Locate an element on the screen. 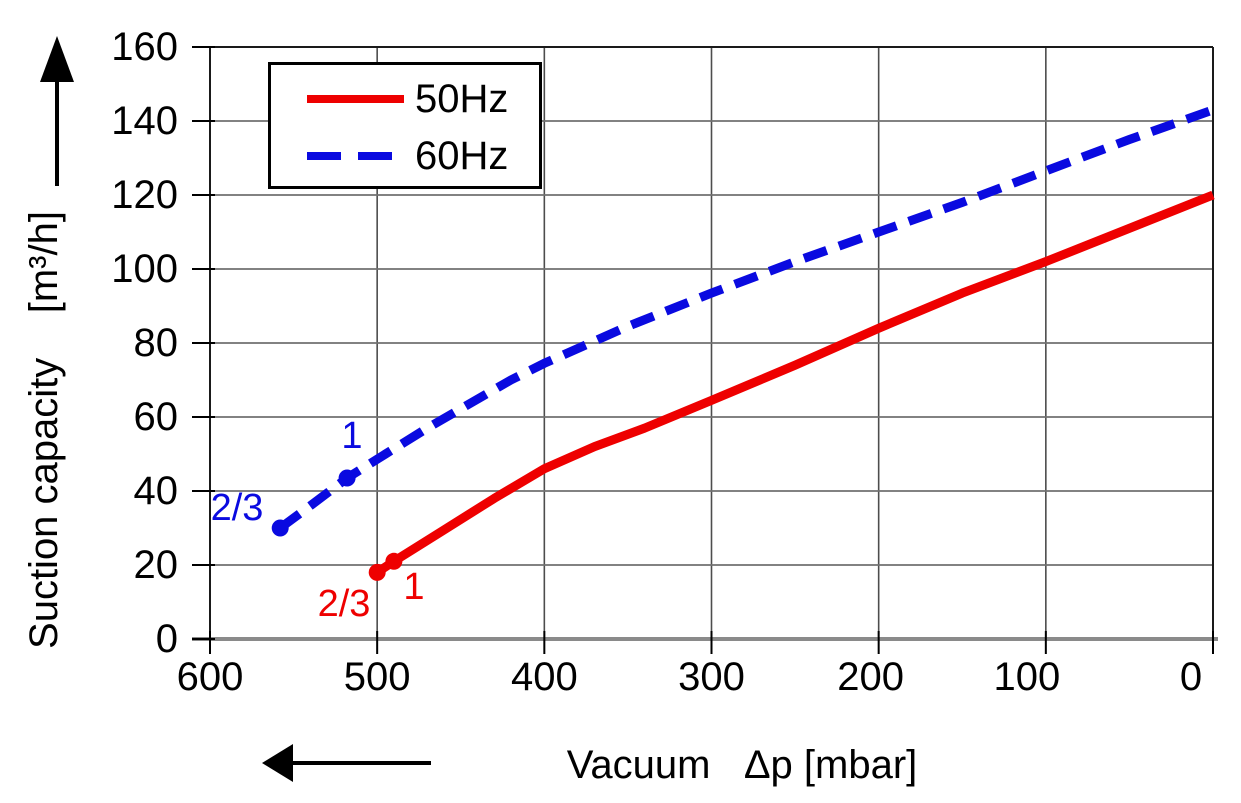 Image resolution: width=1241 pixels, height=803 pixels. y-tick-label: 60 is located at coordinates (156, 417).